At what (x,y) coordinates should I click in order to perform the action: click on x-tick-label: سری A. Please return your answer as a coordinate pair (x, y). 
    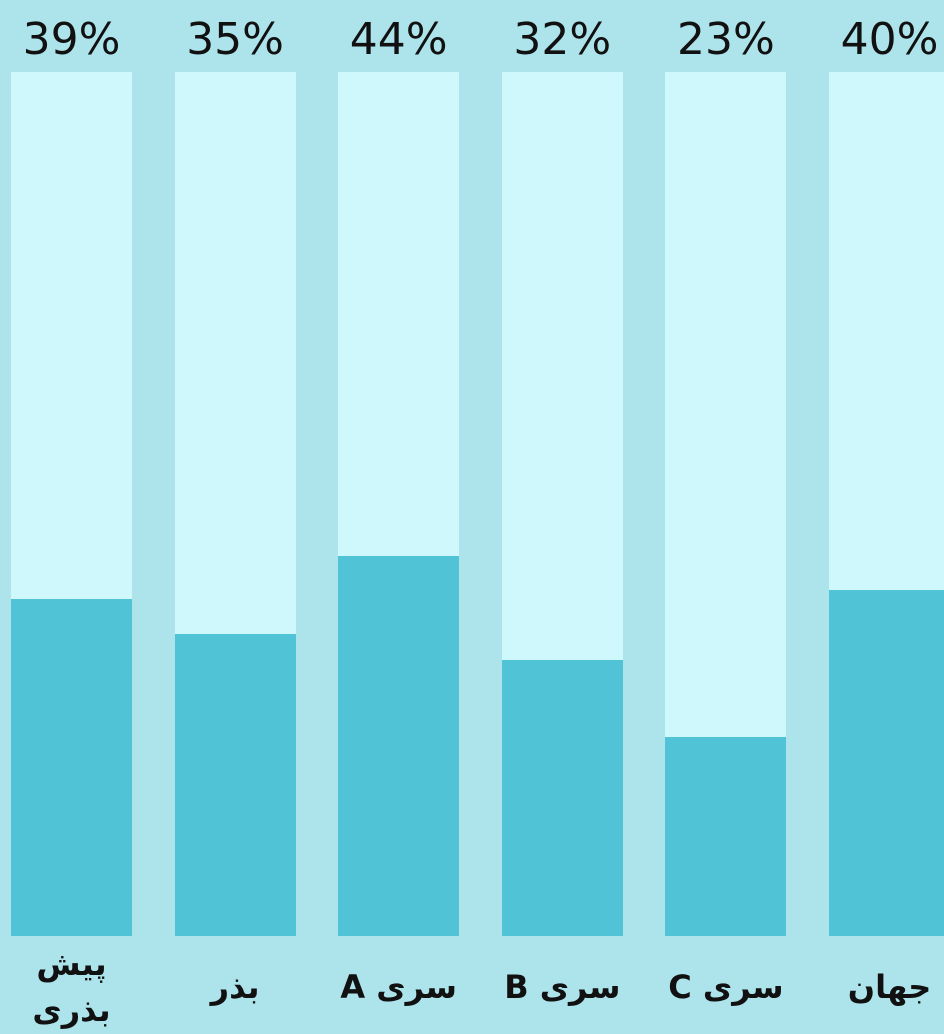
    Looking at the image, I should click on (398, 987).